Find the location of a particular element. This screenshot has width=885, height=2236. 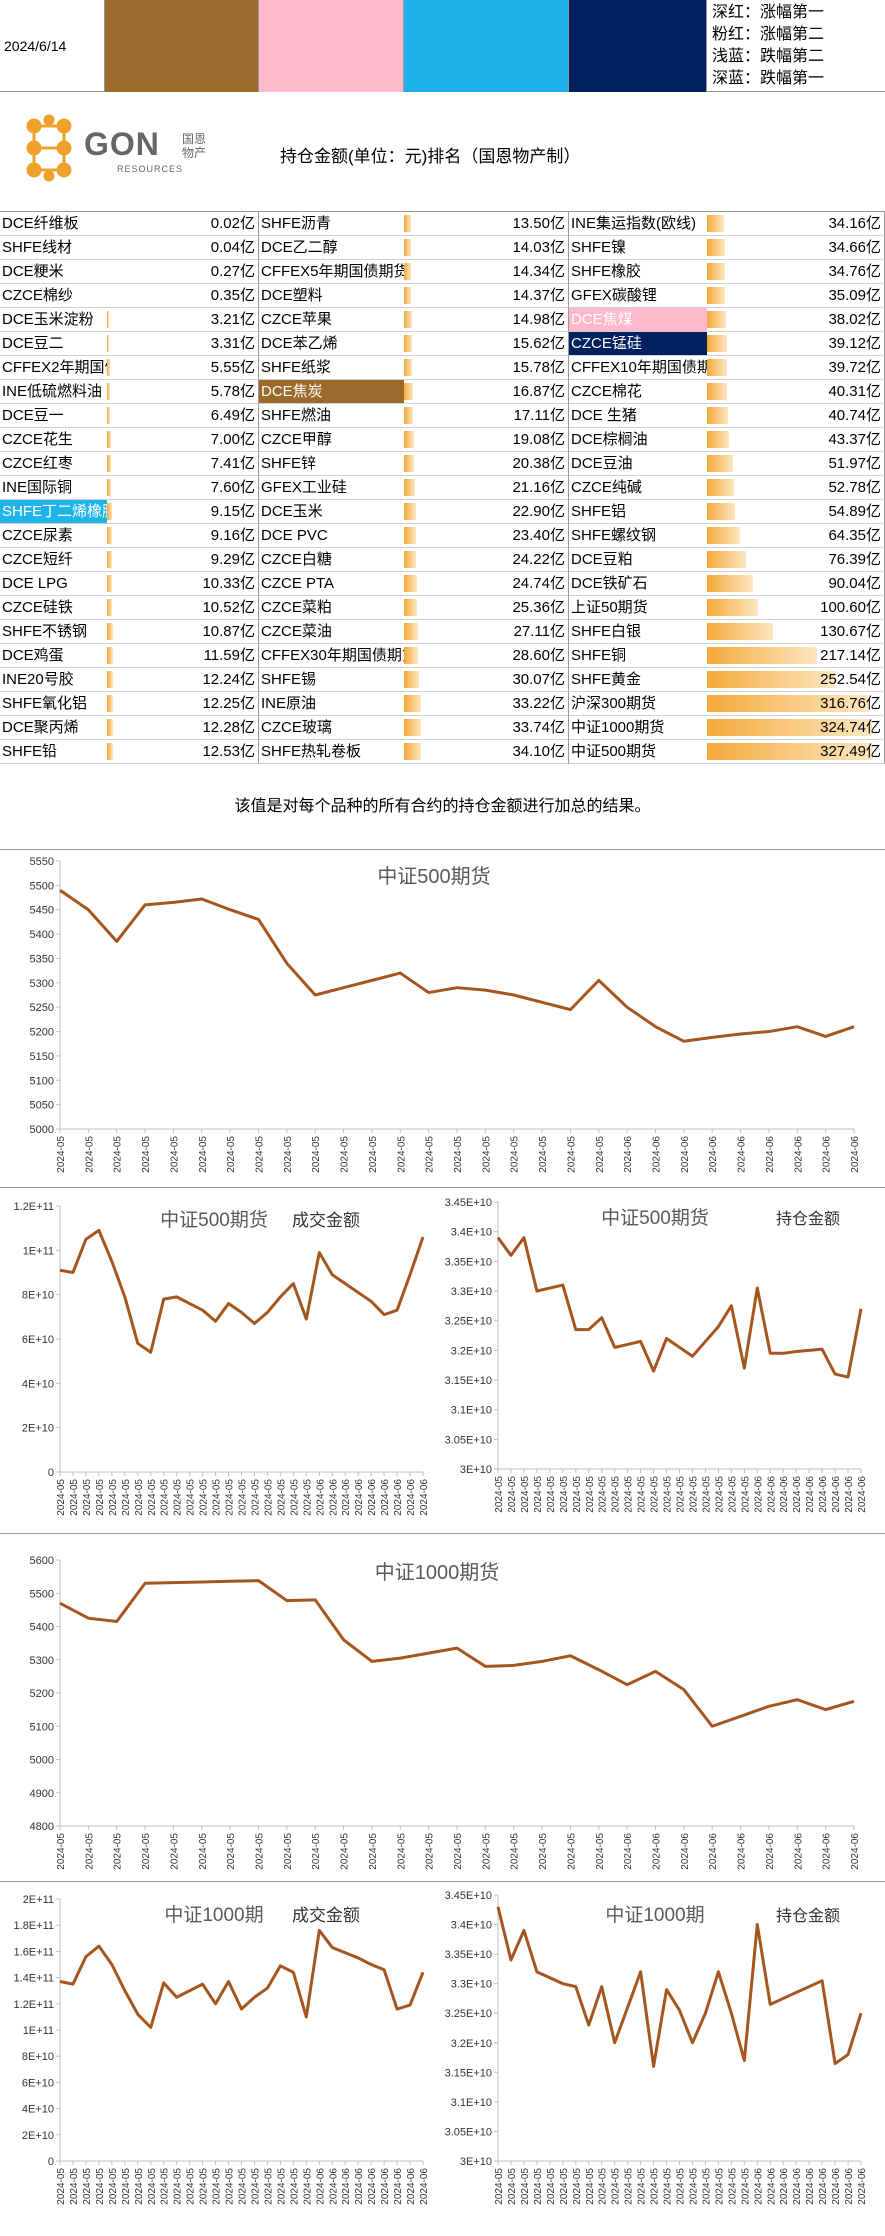

value-label: 10.33亿 is located at coordinates (228, 583).